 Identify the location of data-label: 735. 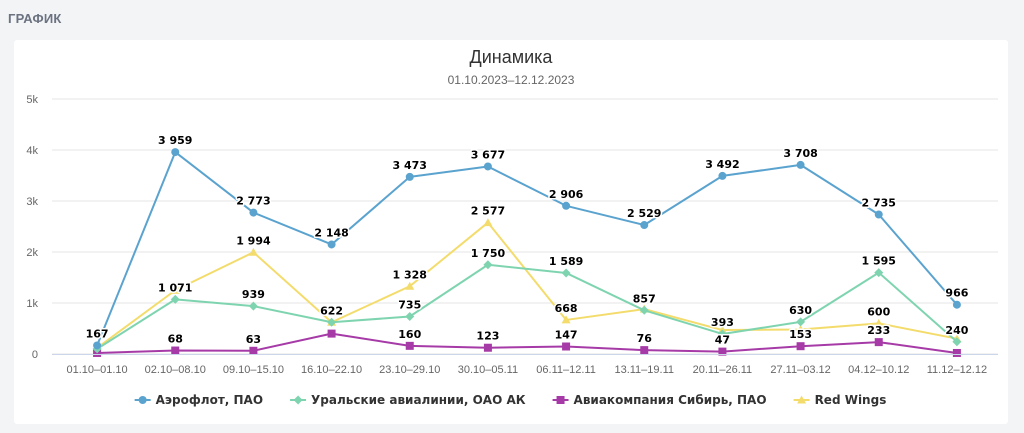
(409, 305).